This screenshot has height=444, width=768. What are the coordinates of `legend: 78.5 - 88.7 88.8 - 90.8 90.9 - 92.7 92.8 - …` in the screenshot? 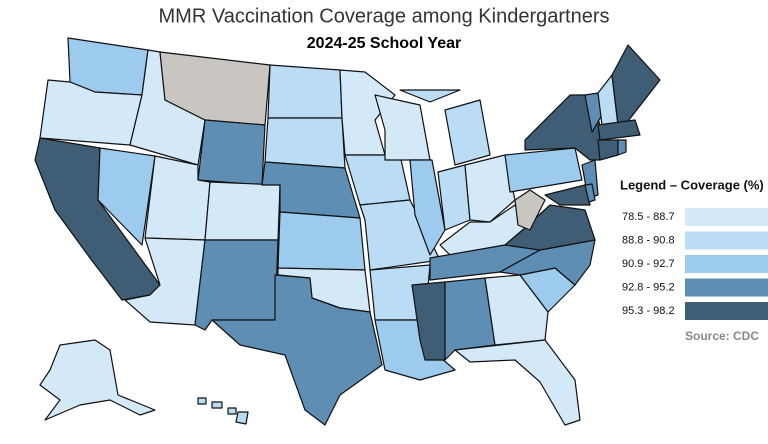 It's located at (695, 264).